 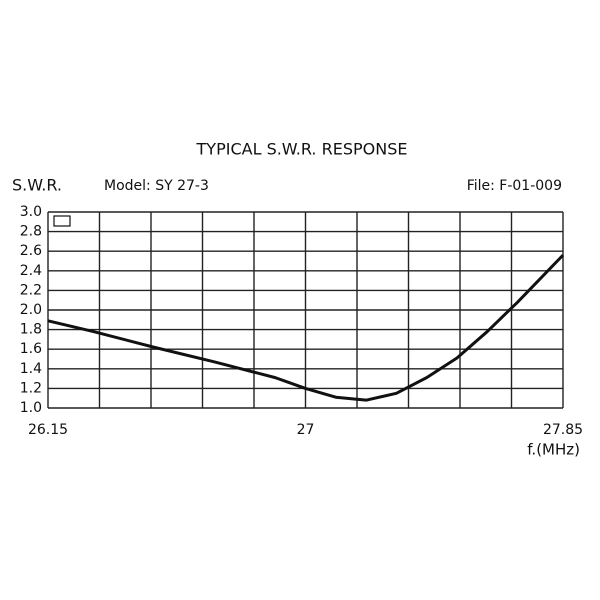 I want to click on model-label: Model: SY 27-3, so click(x=156, y=186).